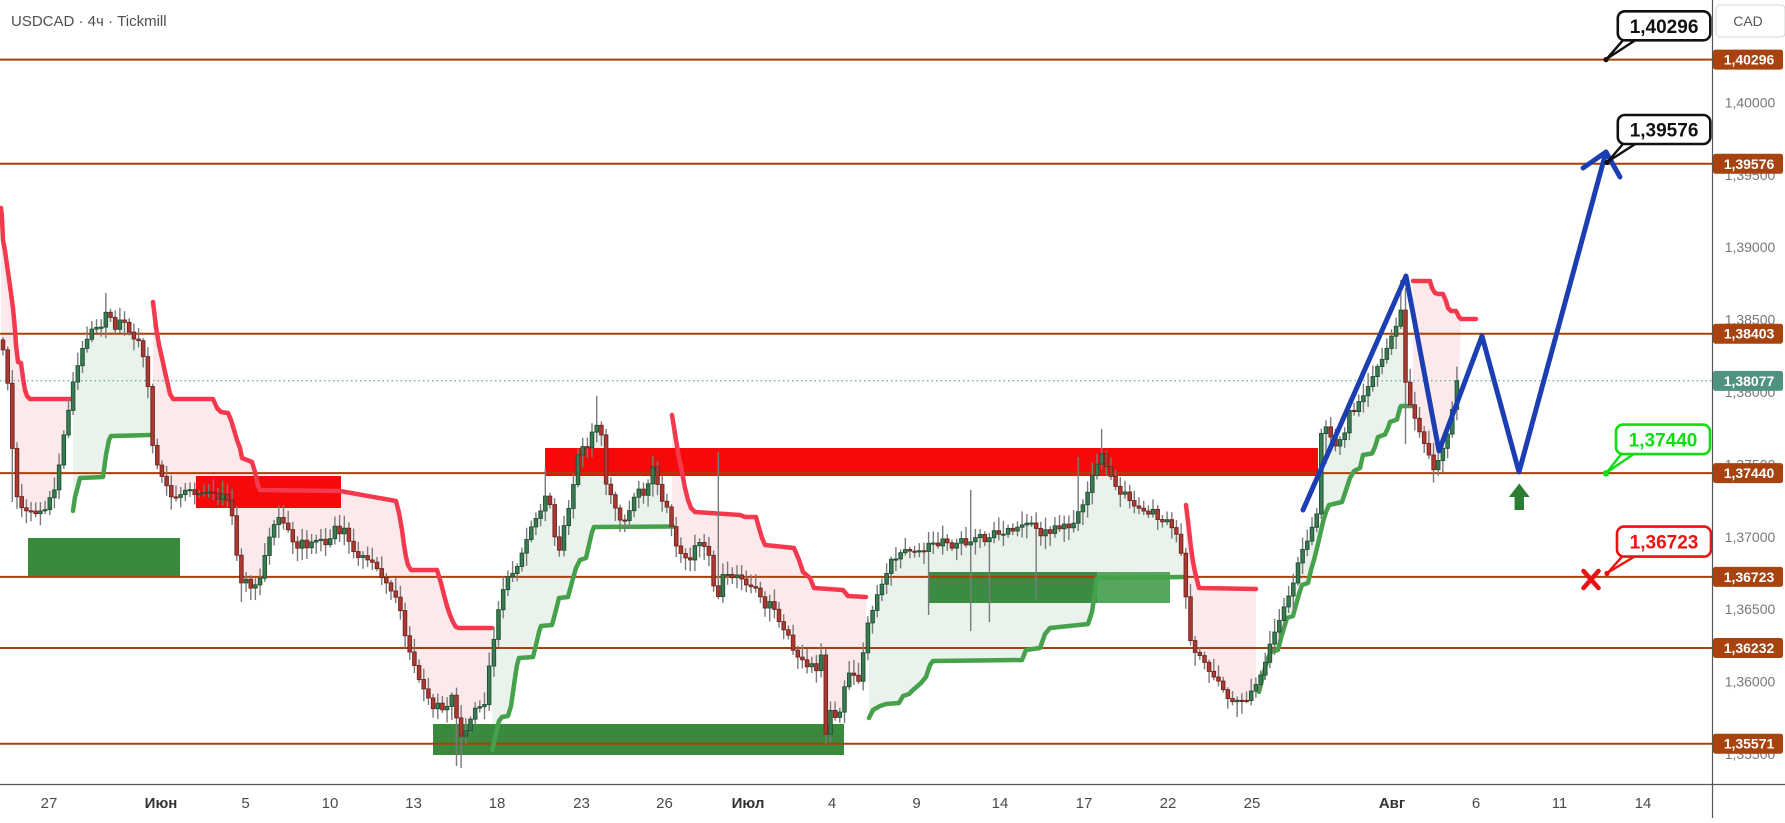 The width and height of the screenshot is (1785, 823). What do you see at coordinates (161, 803) in the screenshot?
I see `svg-text: Июн` at bounding box center [161, 803].